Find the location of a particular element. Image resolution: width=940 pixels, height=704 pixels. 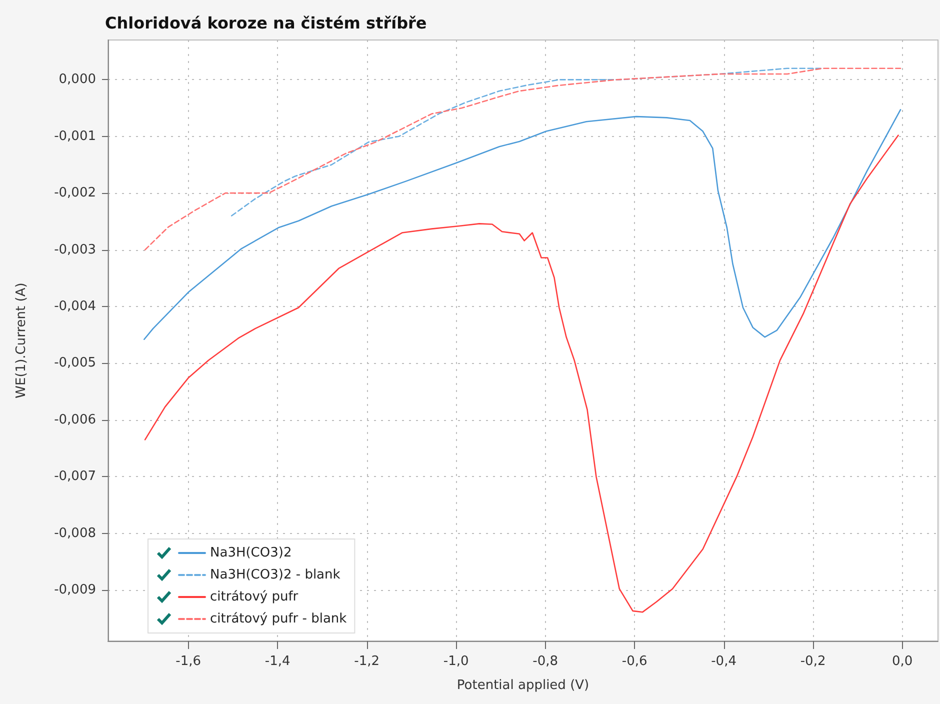

x-tick-label: -1,2 is located at coordinates (367, 661).